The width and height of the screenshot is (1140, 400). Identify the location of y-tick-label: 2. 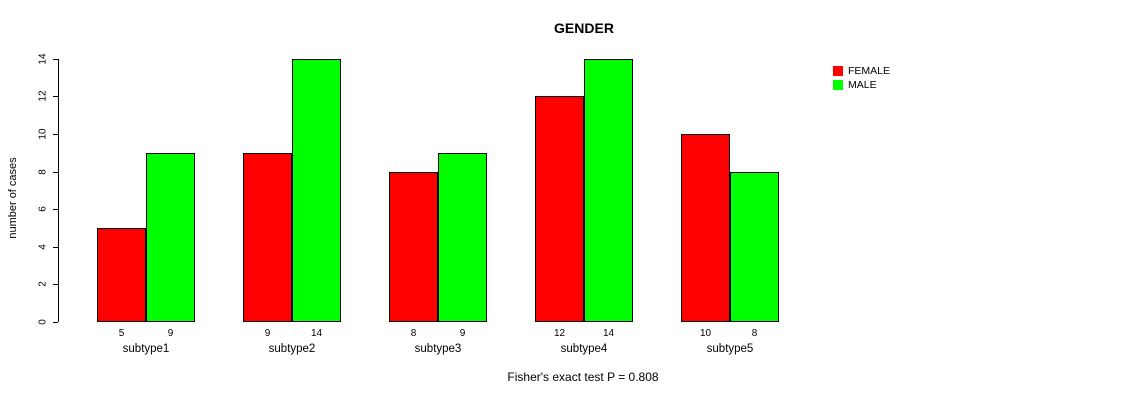
(43, 284).